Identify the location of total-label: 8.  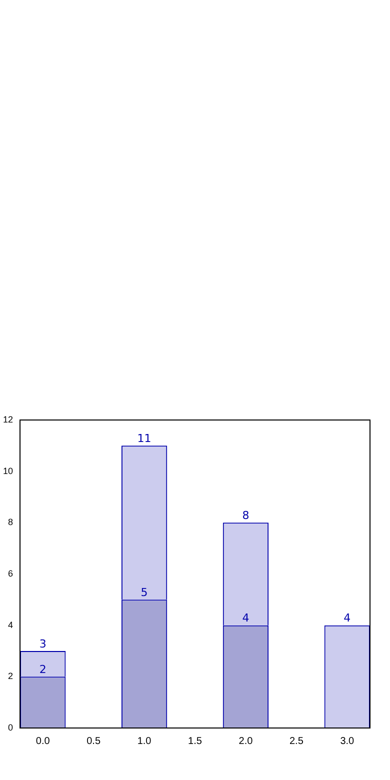
(246, 515).